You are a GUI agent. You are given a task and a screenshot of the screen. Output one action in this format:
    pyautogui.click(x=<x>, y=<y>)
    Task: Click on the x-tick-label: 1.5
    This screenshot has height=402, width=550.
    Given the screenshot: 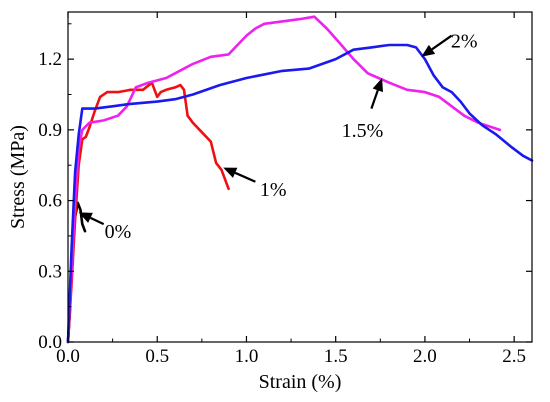 What is the action you would take?
    pyautogui.click(x=336, y=356)
    